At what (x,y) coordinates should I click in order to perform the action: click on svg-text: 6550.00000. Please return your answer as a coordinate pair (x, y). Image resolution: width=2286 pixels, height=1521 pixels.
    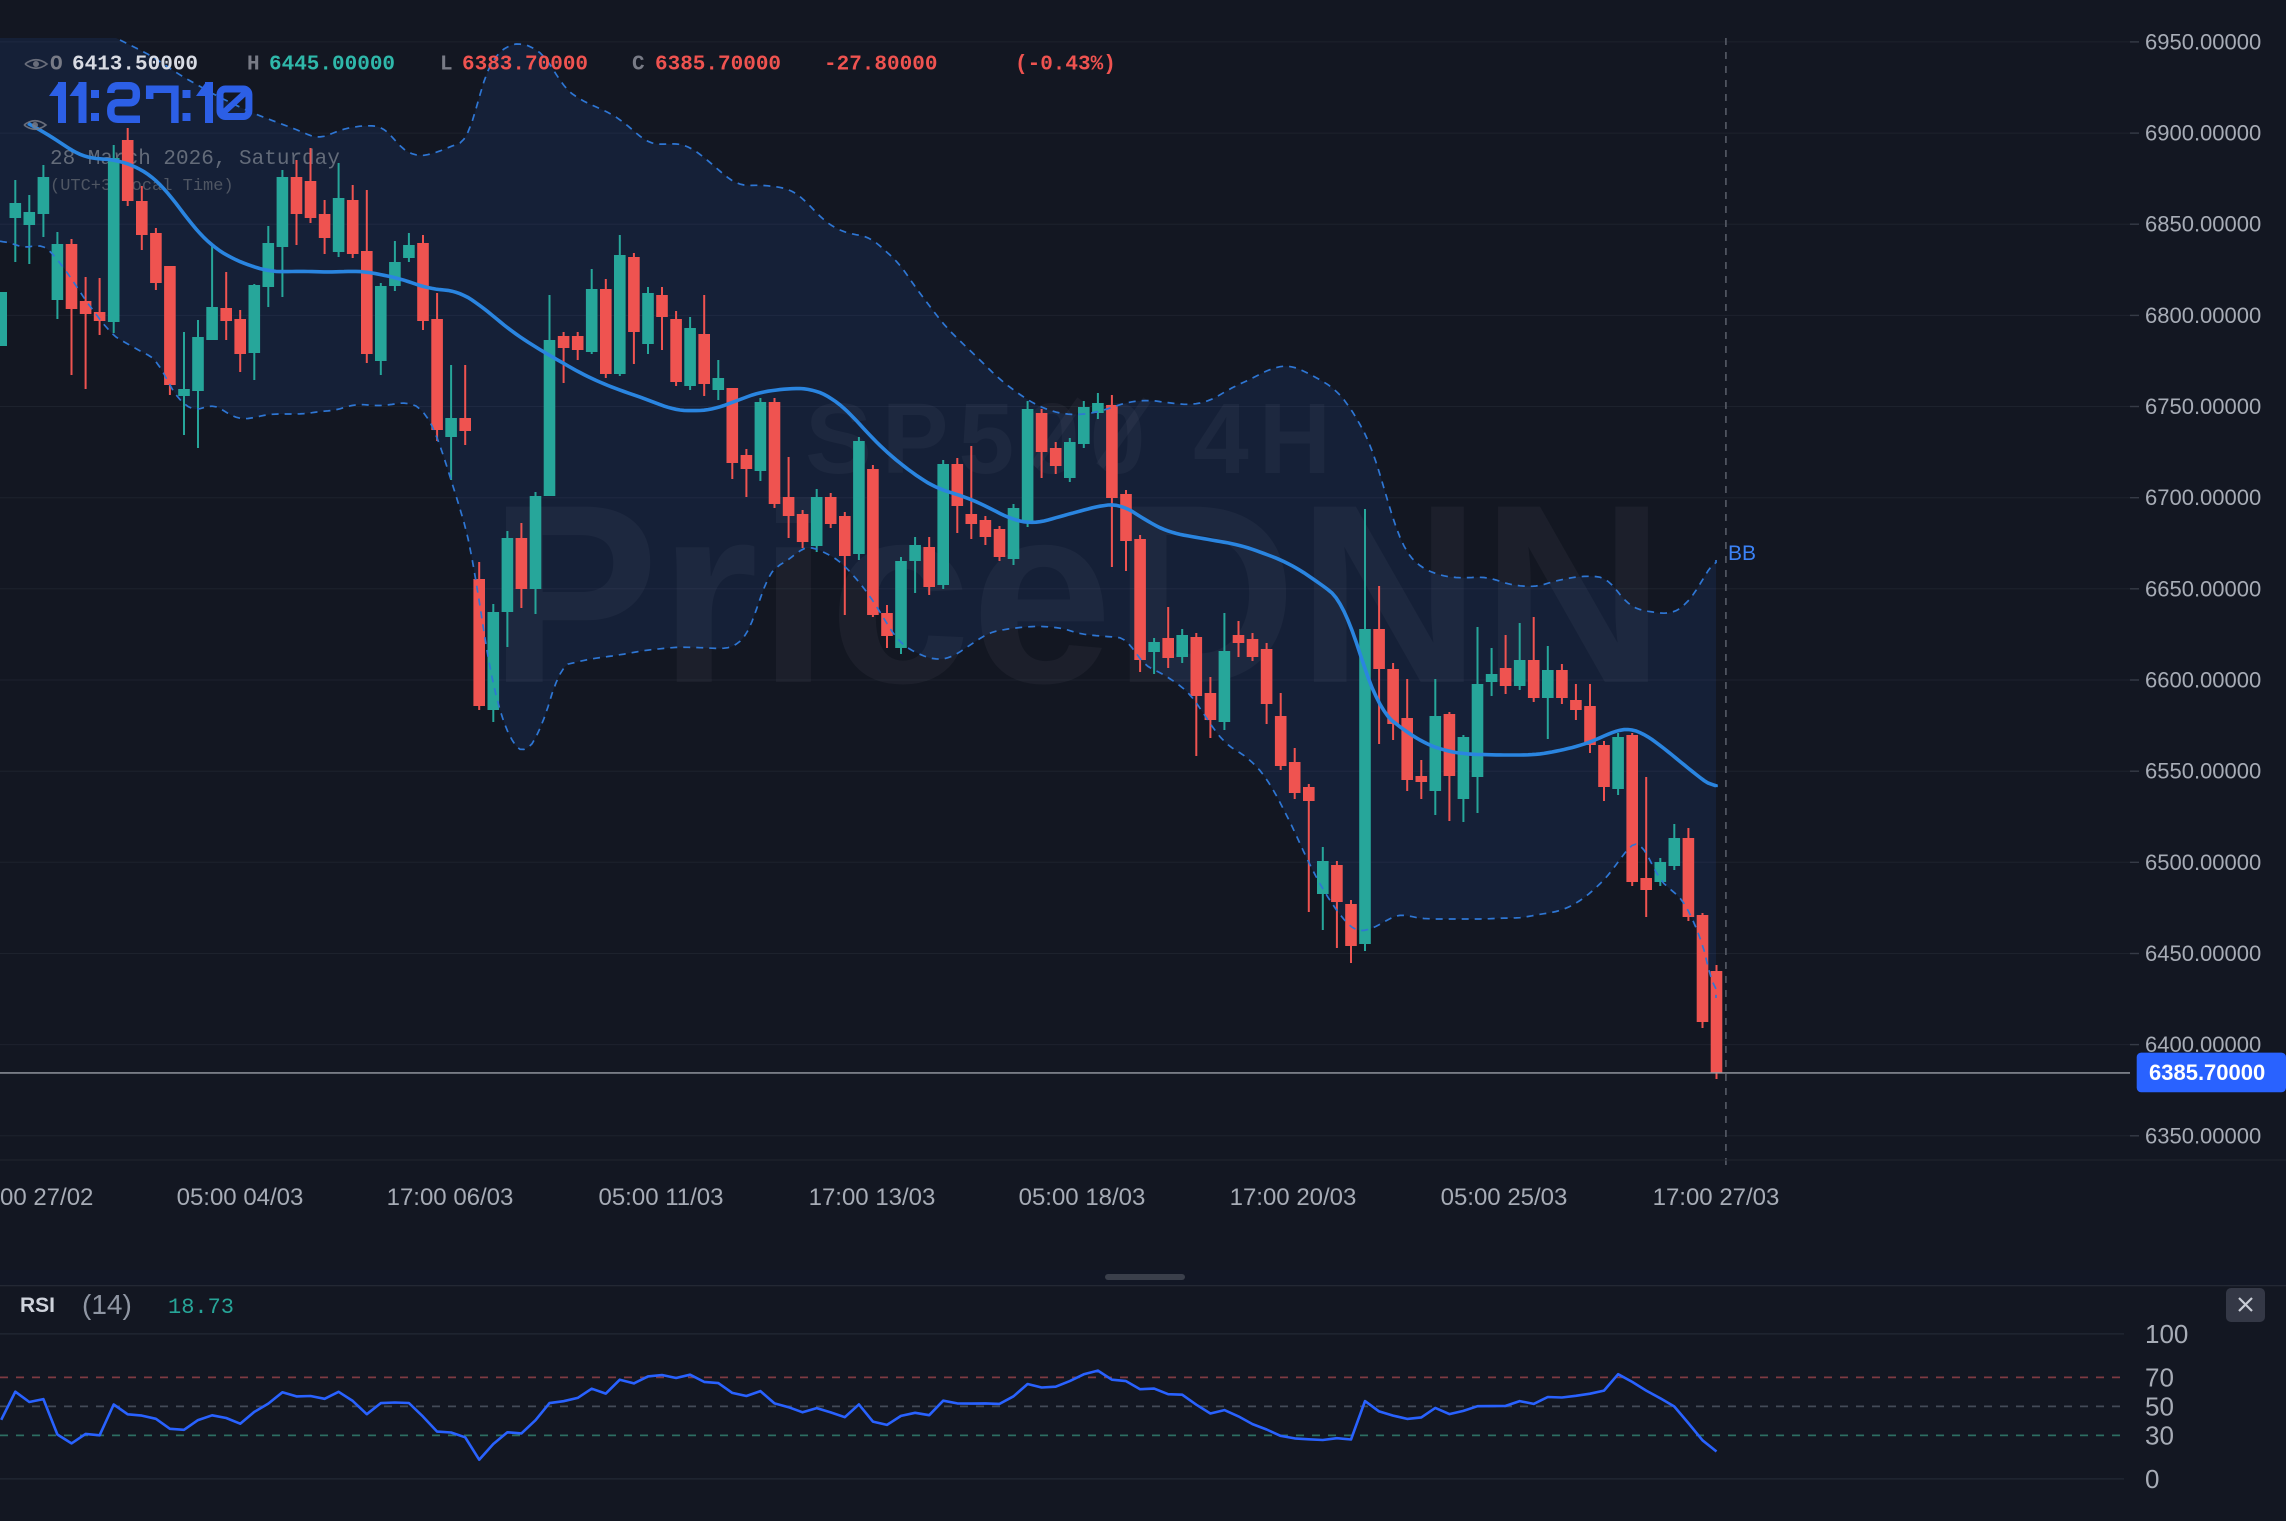
    Looking at the image, I should click on (2203, 771).